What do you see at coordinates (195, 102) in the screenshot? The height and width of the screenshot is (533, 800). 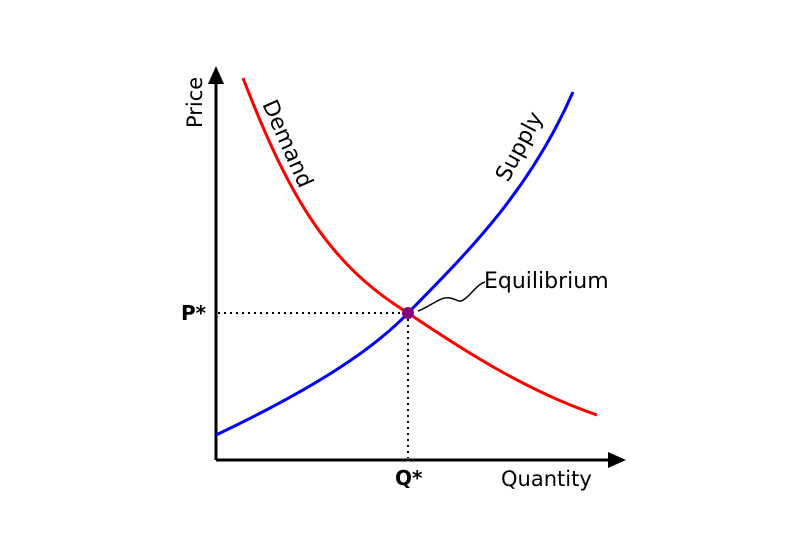 I see `y-axis-label: Price` at bounding box center [195, 102].